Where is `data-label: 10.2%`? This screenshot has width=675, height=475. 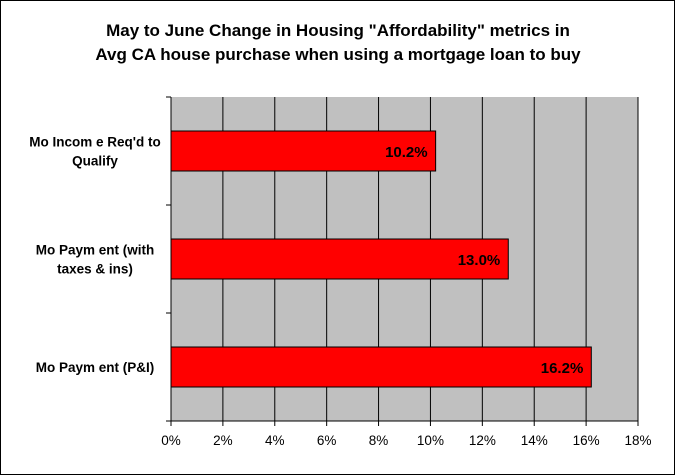
data-label: 10.2% is located at coordinates (406, 152).